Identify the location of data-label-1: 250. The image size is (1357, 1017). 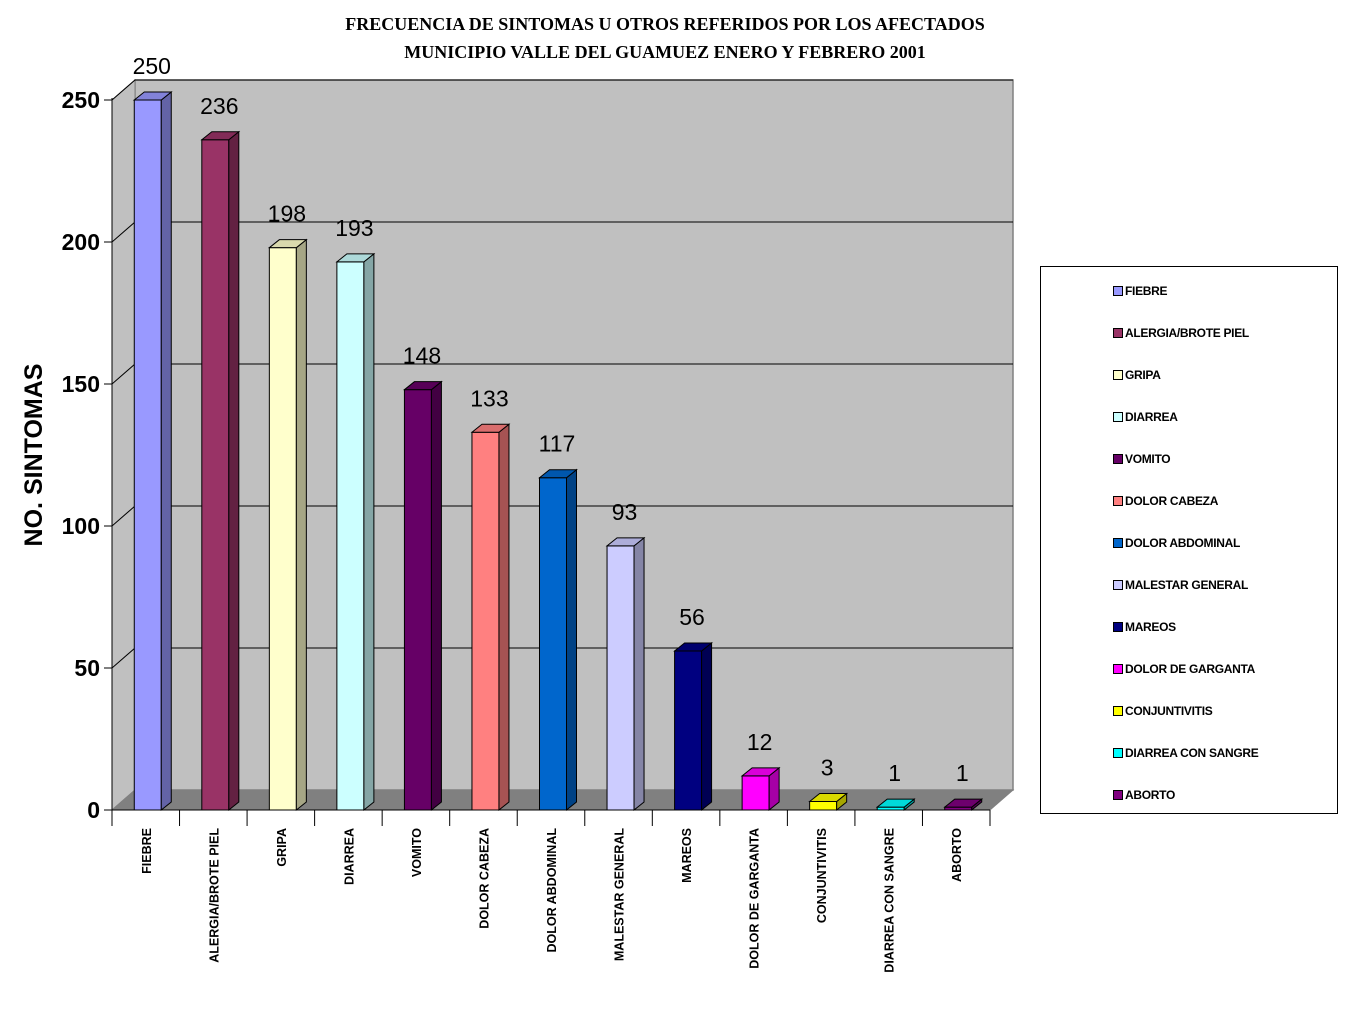
(152, 66).